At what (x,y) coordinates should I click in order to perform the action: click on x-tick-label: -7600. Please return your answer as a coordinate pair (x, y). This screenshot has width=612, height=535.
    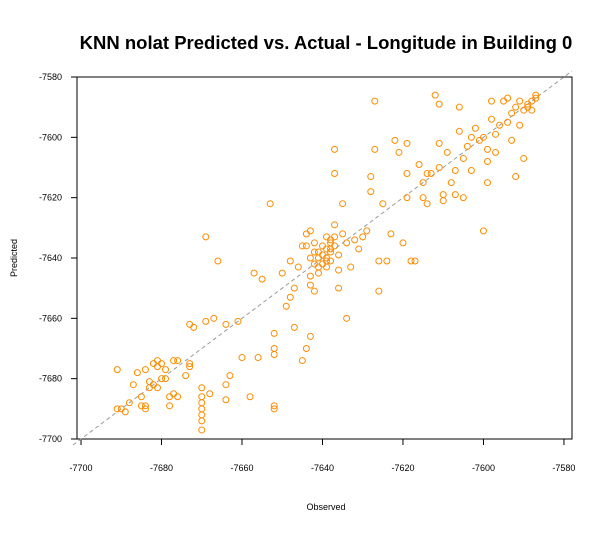
    Looking at the image, I should click on (483, 468).